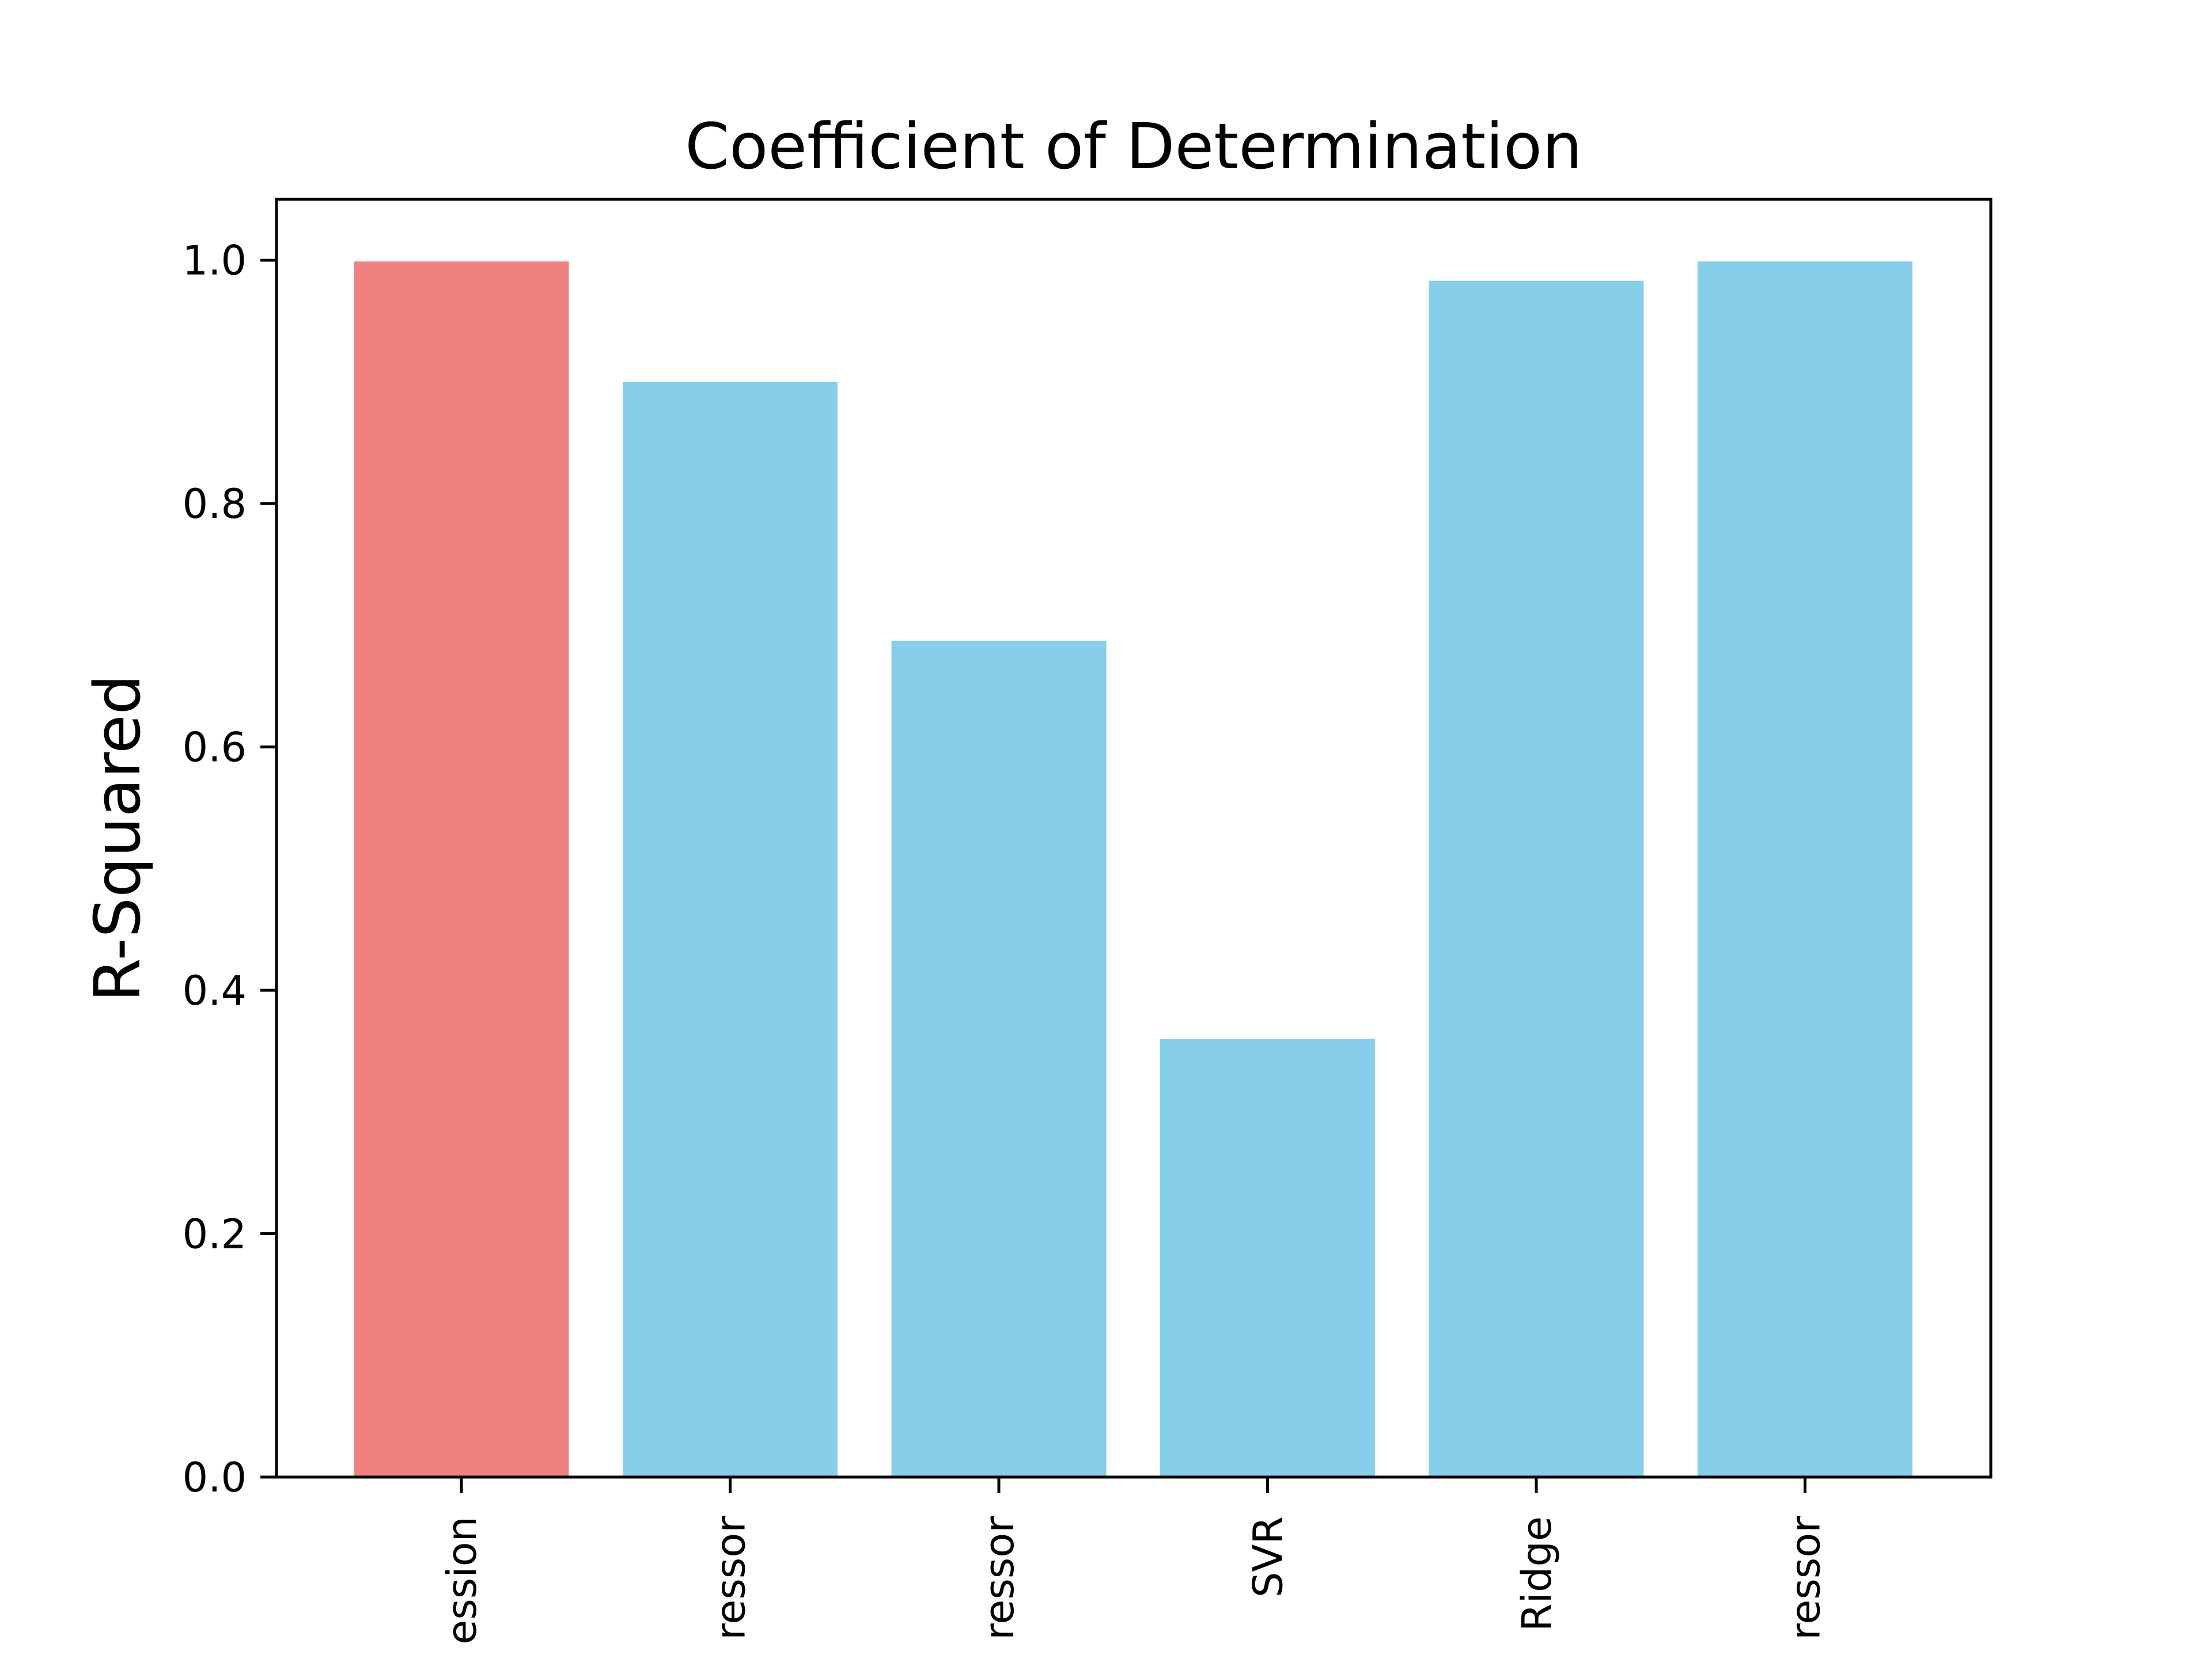 The height and width of the screenshot is (1662, 2212). What do you see at coordinates (117, 838) in the screenshot?
I see `y-axis-label: R-Squared` at bounding box center [117, 838].